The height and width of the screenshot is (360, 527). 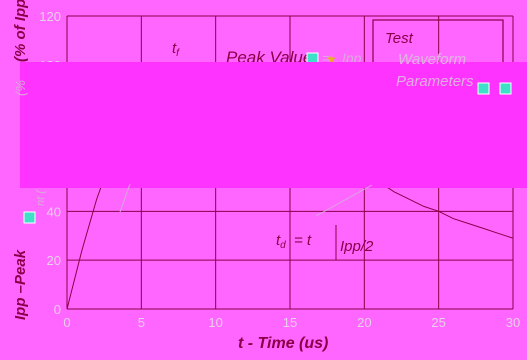 What do you see at coordinates (364, 322) in the screenshot?
I see `x-tick-label: 20` at bounding box center [364, 322].